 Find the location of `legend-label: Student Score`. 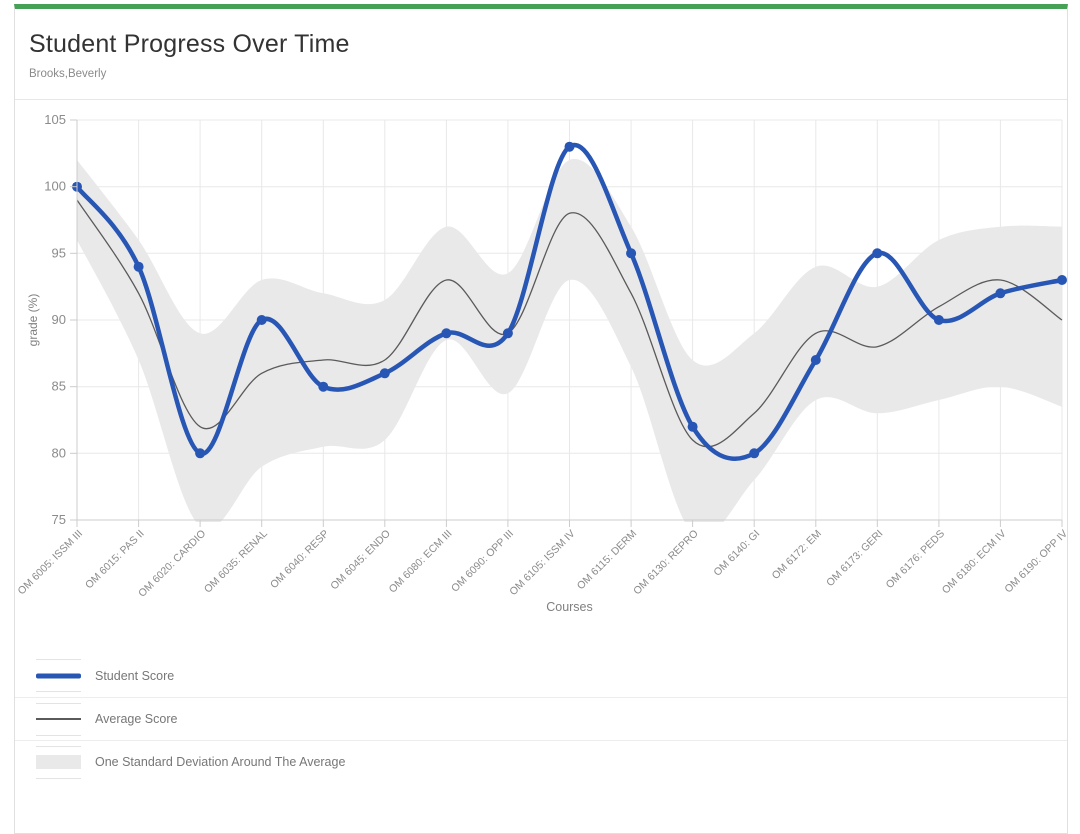

legend-label: Student Score is located at coordinates (135, 675).